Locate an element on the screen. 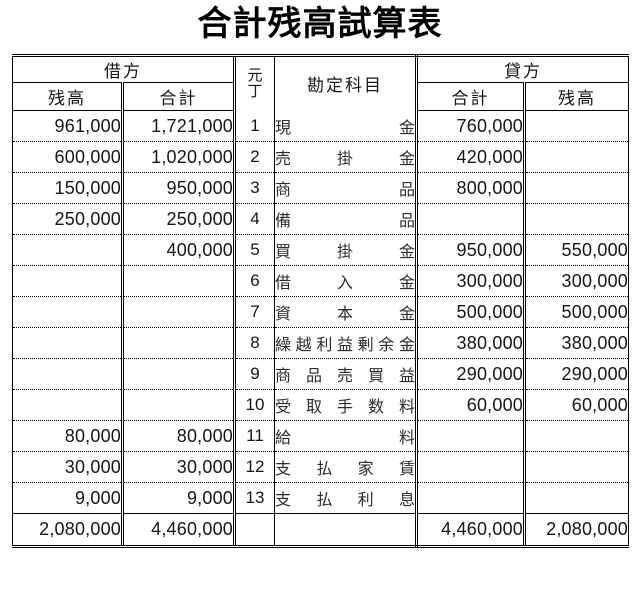 The image size is (640, 610). cell-account: 買掛金 is located at coordinates (346, 250).